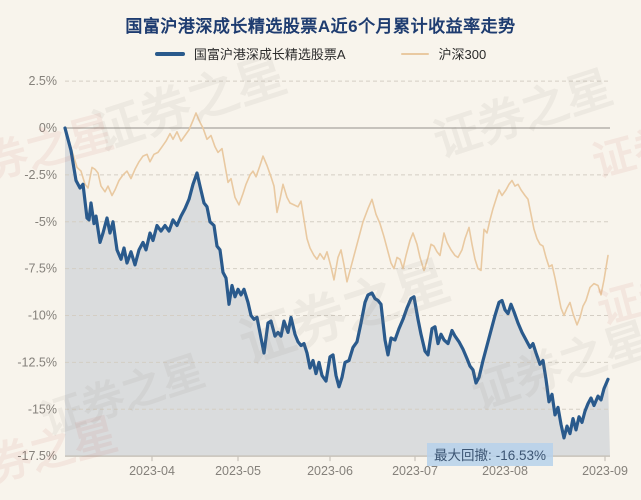  I want to click on legend-item-fund: 国富沪港深成长精选股票A, so click(250, 53).